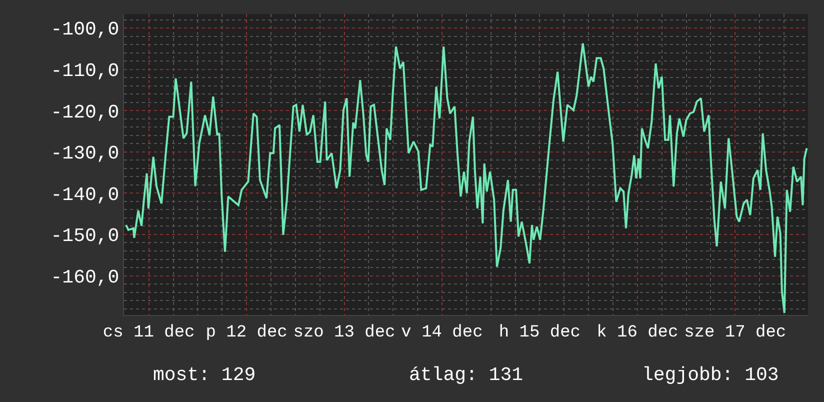  What do you see at coordinates (85, 29) in the screenshot?
I see `y-tick-label: -100,0` at bounding box center [85, 29].